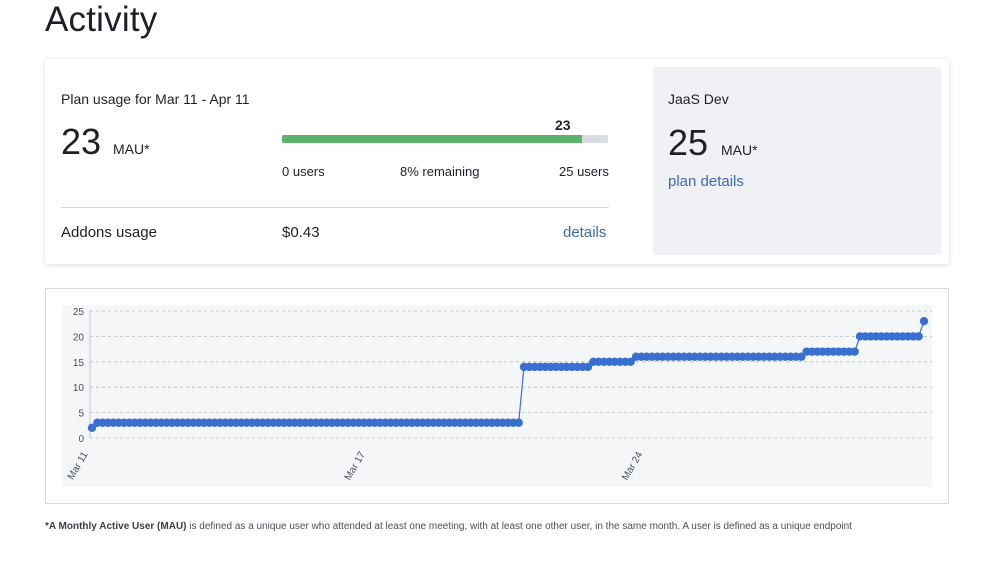 The width and height of the screenshot is (1004, 568). What do you see at coordinates (797, 161) in the screenshot?
I see `plan-box: JaaS Dev 25 MAU* plan details` at bounding box center [797, 161].